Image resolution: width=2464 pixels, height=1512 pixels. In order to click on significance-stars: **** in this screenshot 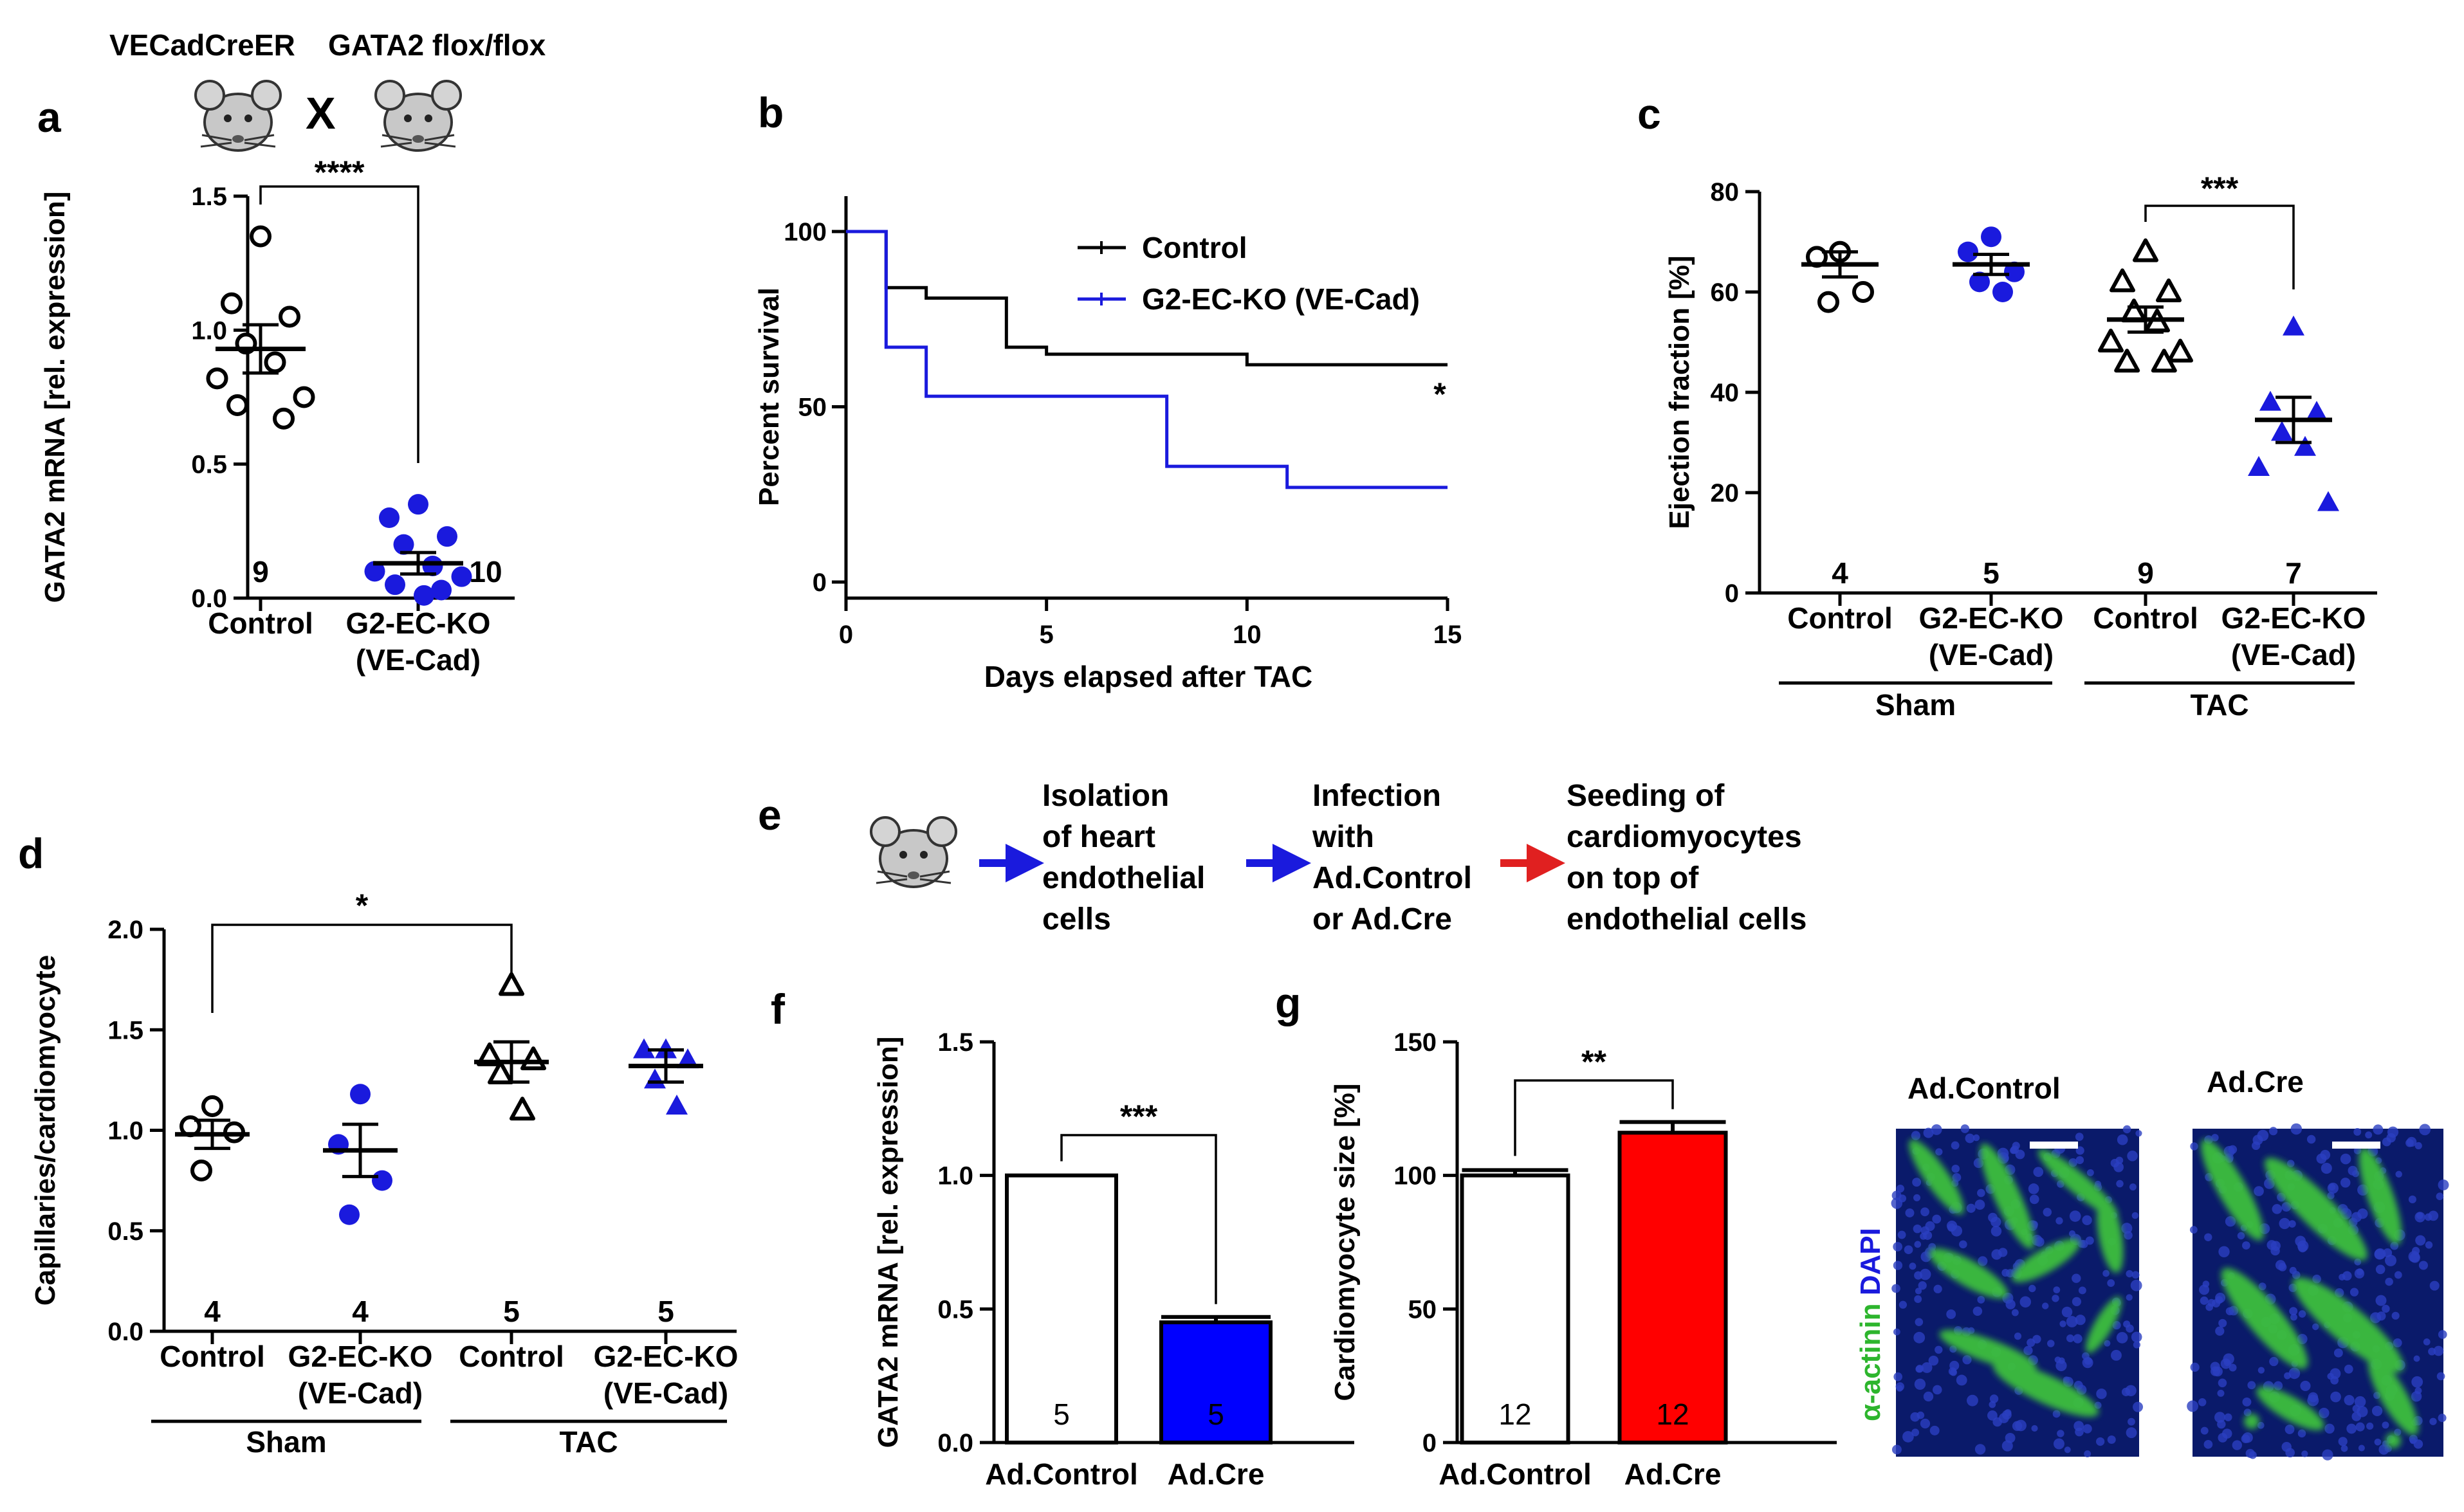, I will do `click(340, 172)`.